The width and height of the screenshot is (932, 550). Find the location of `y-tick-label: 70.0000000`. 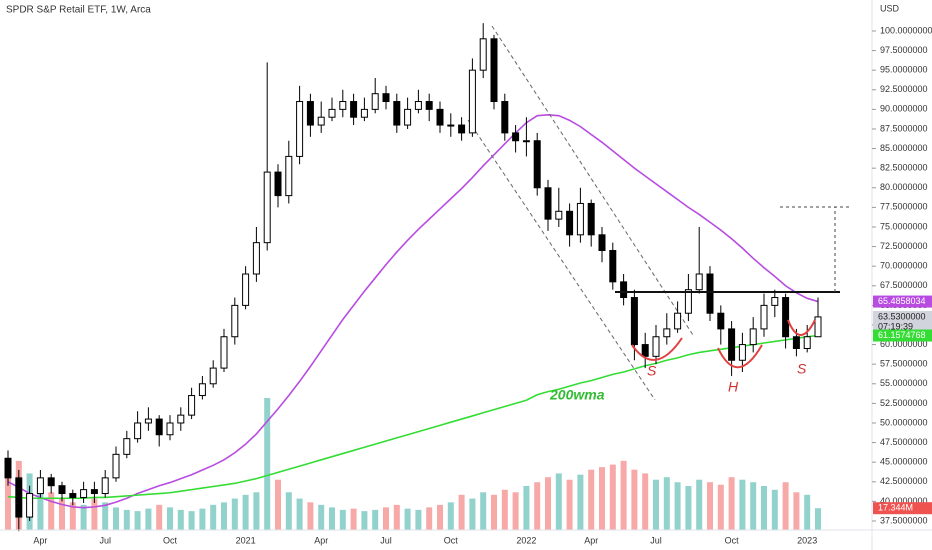

y-tick-label: 70.0000000 is located at coordinates (904, 266).